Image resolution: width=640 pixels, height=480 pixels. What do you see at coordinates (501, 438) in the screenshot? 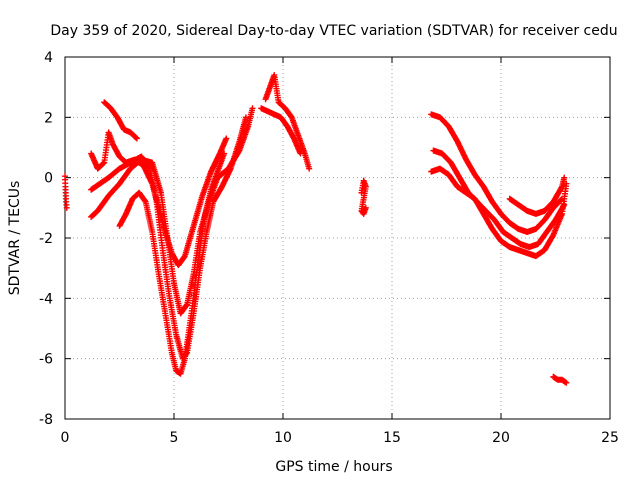
I see `x-tick-label: 20` at bounding box center [501, 438].